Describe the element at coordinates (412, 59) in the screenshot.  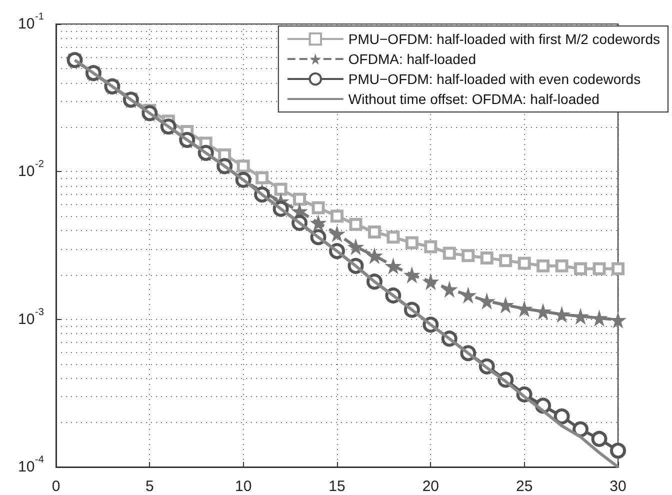
I see `legend-label: OFDMA: half-loaded` at that location.